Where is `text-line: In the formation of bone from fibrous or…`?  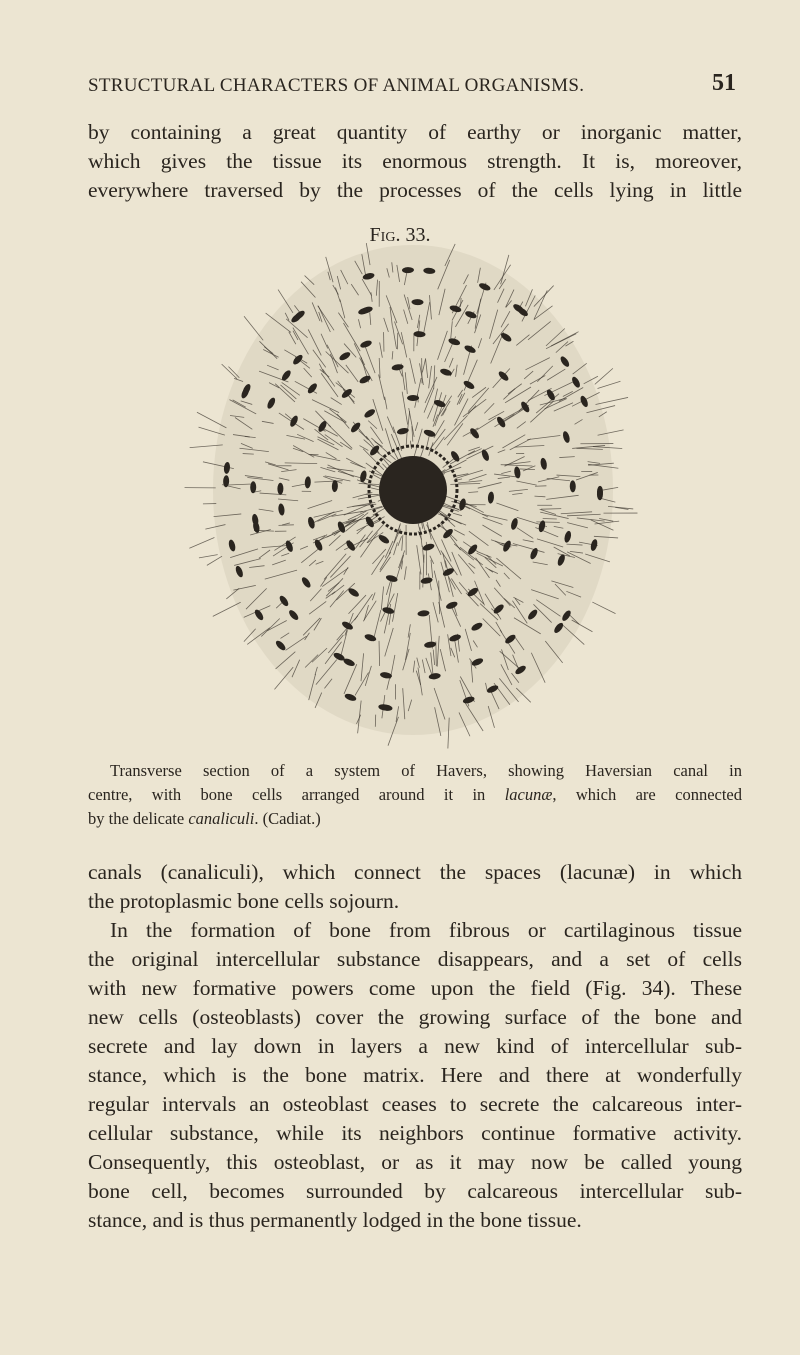 text-line: In the formation of bone from fibrous or… is located at coordinates (426, 930).